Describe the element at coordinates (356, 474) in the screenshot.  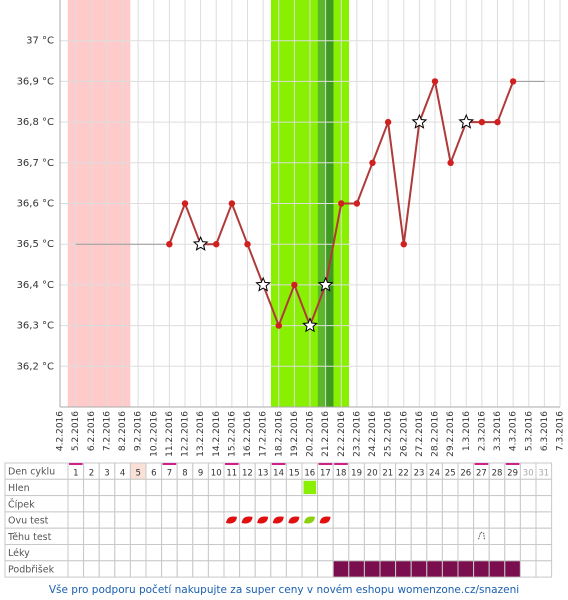
I see `day-number: 19` at that location.